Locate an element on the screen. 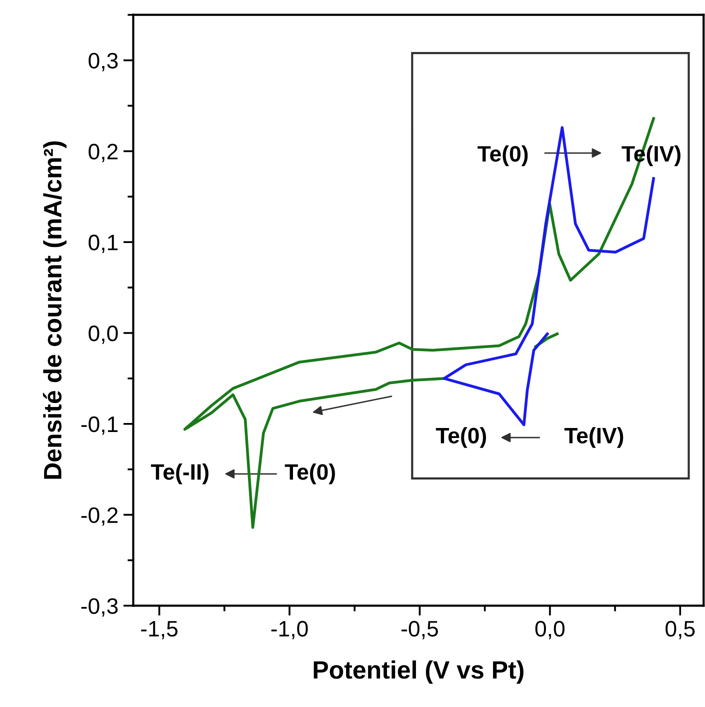  x-tick-label: -1,5 is located at coordinates (159, 630).